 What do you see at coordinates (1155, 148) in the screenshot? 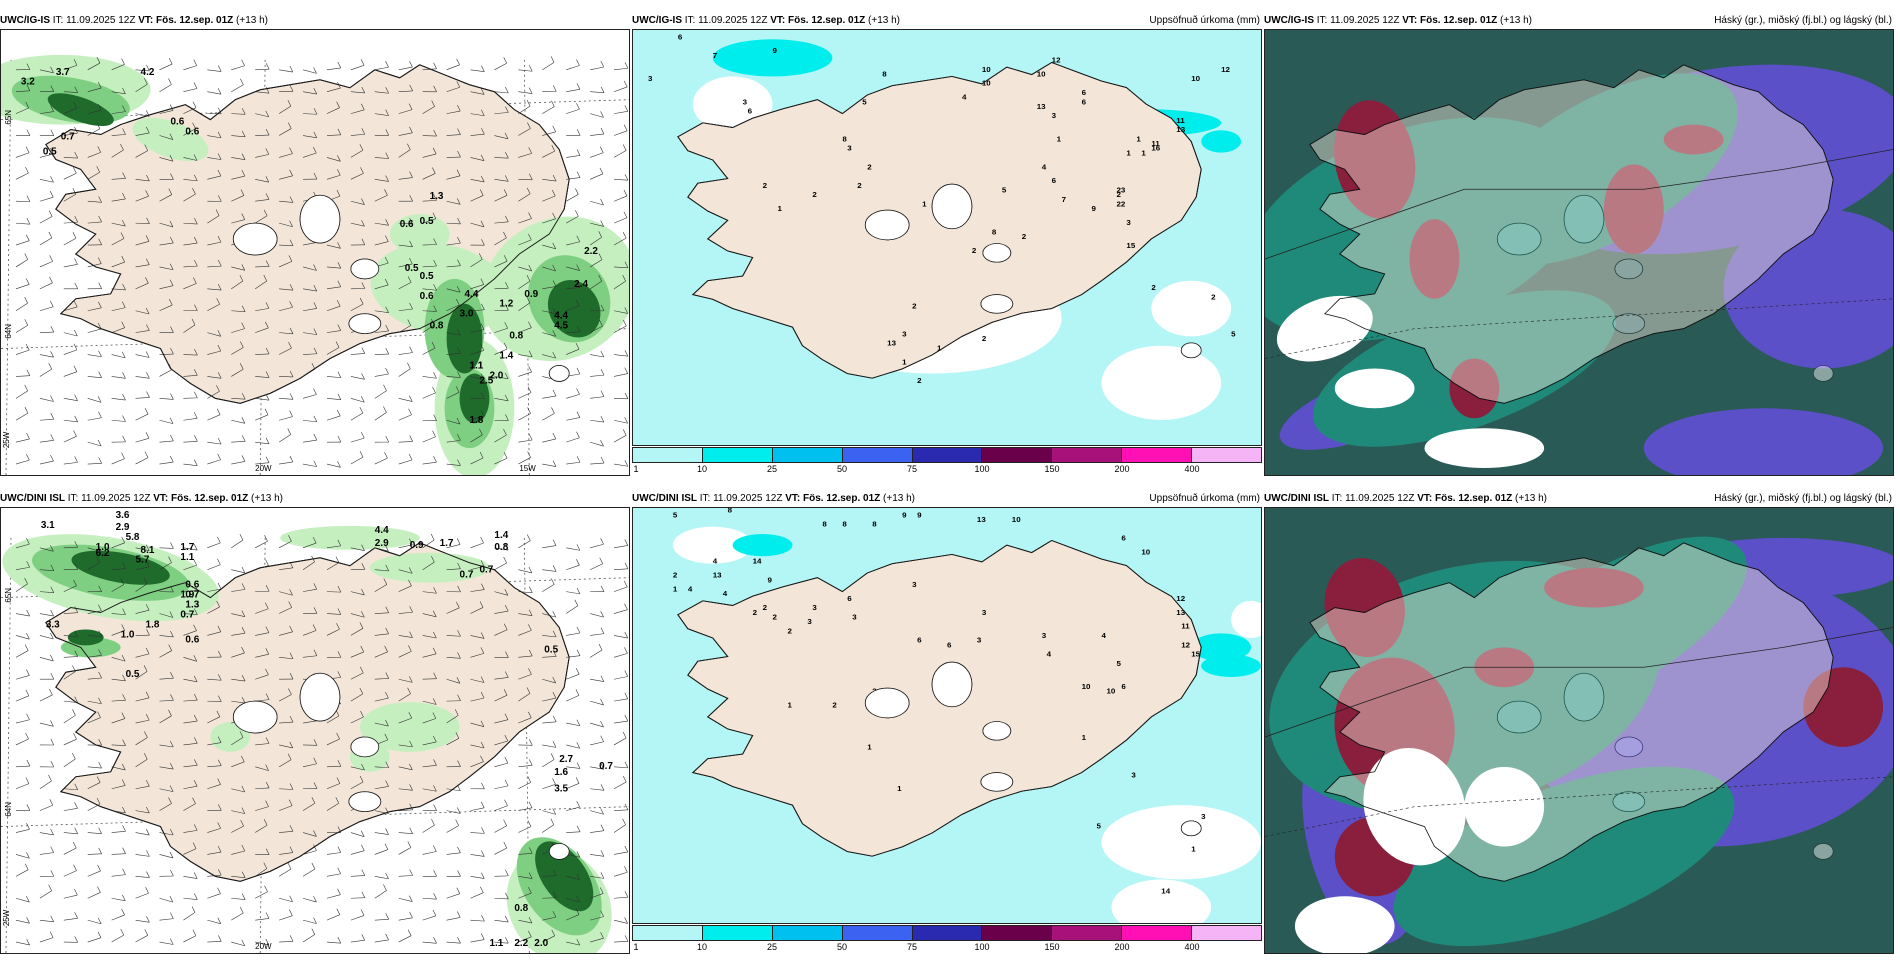
I see `value-label: 16` at bounding box center [1155, 148].